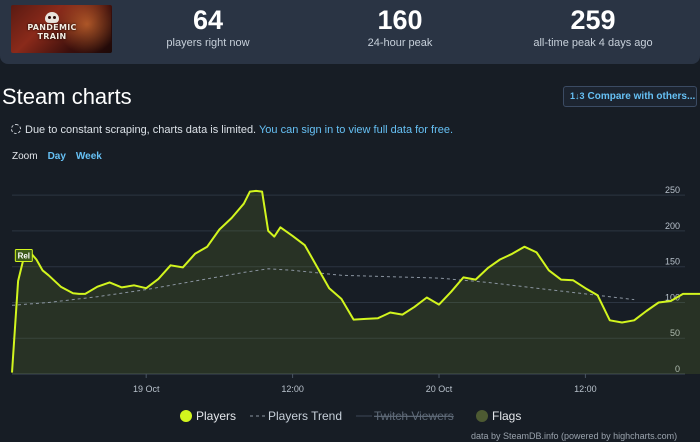  I want to click on chart-flags: Rel, so click(23, 256).